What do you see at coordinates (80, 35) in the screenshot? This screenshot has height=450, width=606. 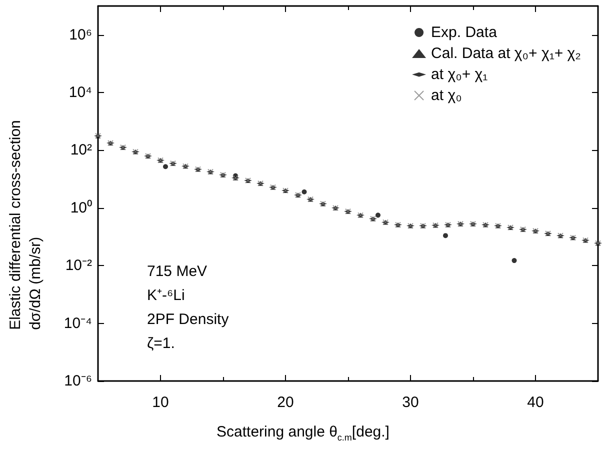 I see `y-tick-label: 10⁶` at bounding box center [80, 35].